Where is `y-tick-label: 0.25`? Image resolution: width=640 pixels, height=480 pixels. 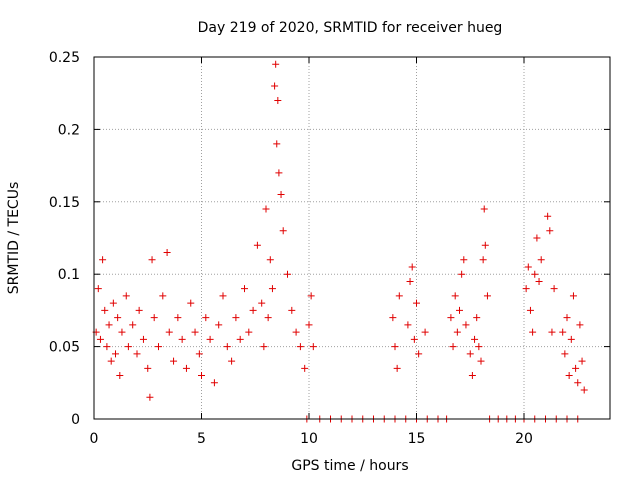 y-tick-label: 0.25 is located at coordinates (64, 58).